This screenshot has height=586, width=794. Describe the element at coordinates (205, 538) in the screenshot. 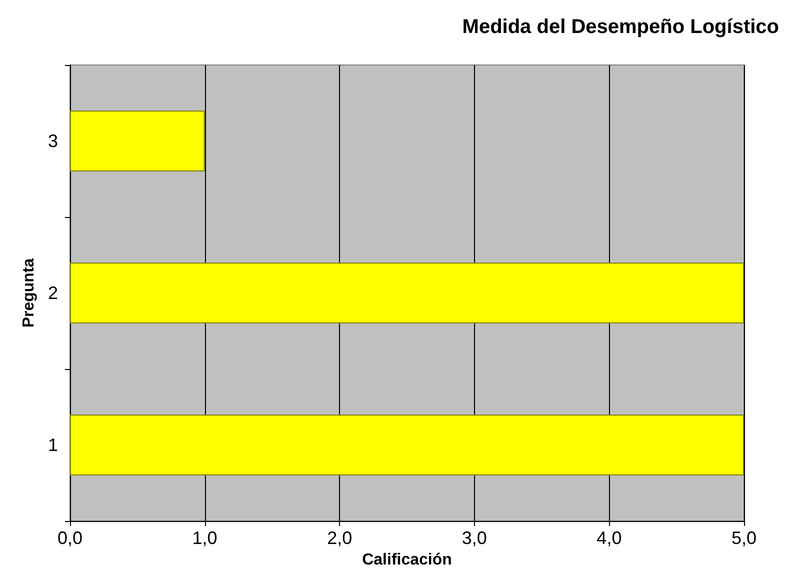

I see `x-tick-label: 1,0` at that location.